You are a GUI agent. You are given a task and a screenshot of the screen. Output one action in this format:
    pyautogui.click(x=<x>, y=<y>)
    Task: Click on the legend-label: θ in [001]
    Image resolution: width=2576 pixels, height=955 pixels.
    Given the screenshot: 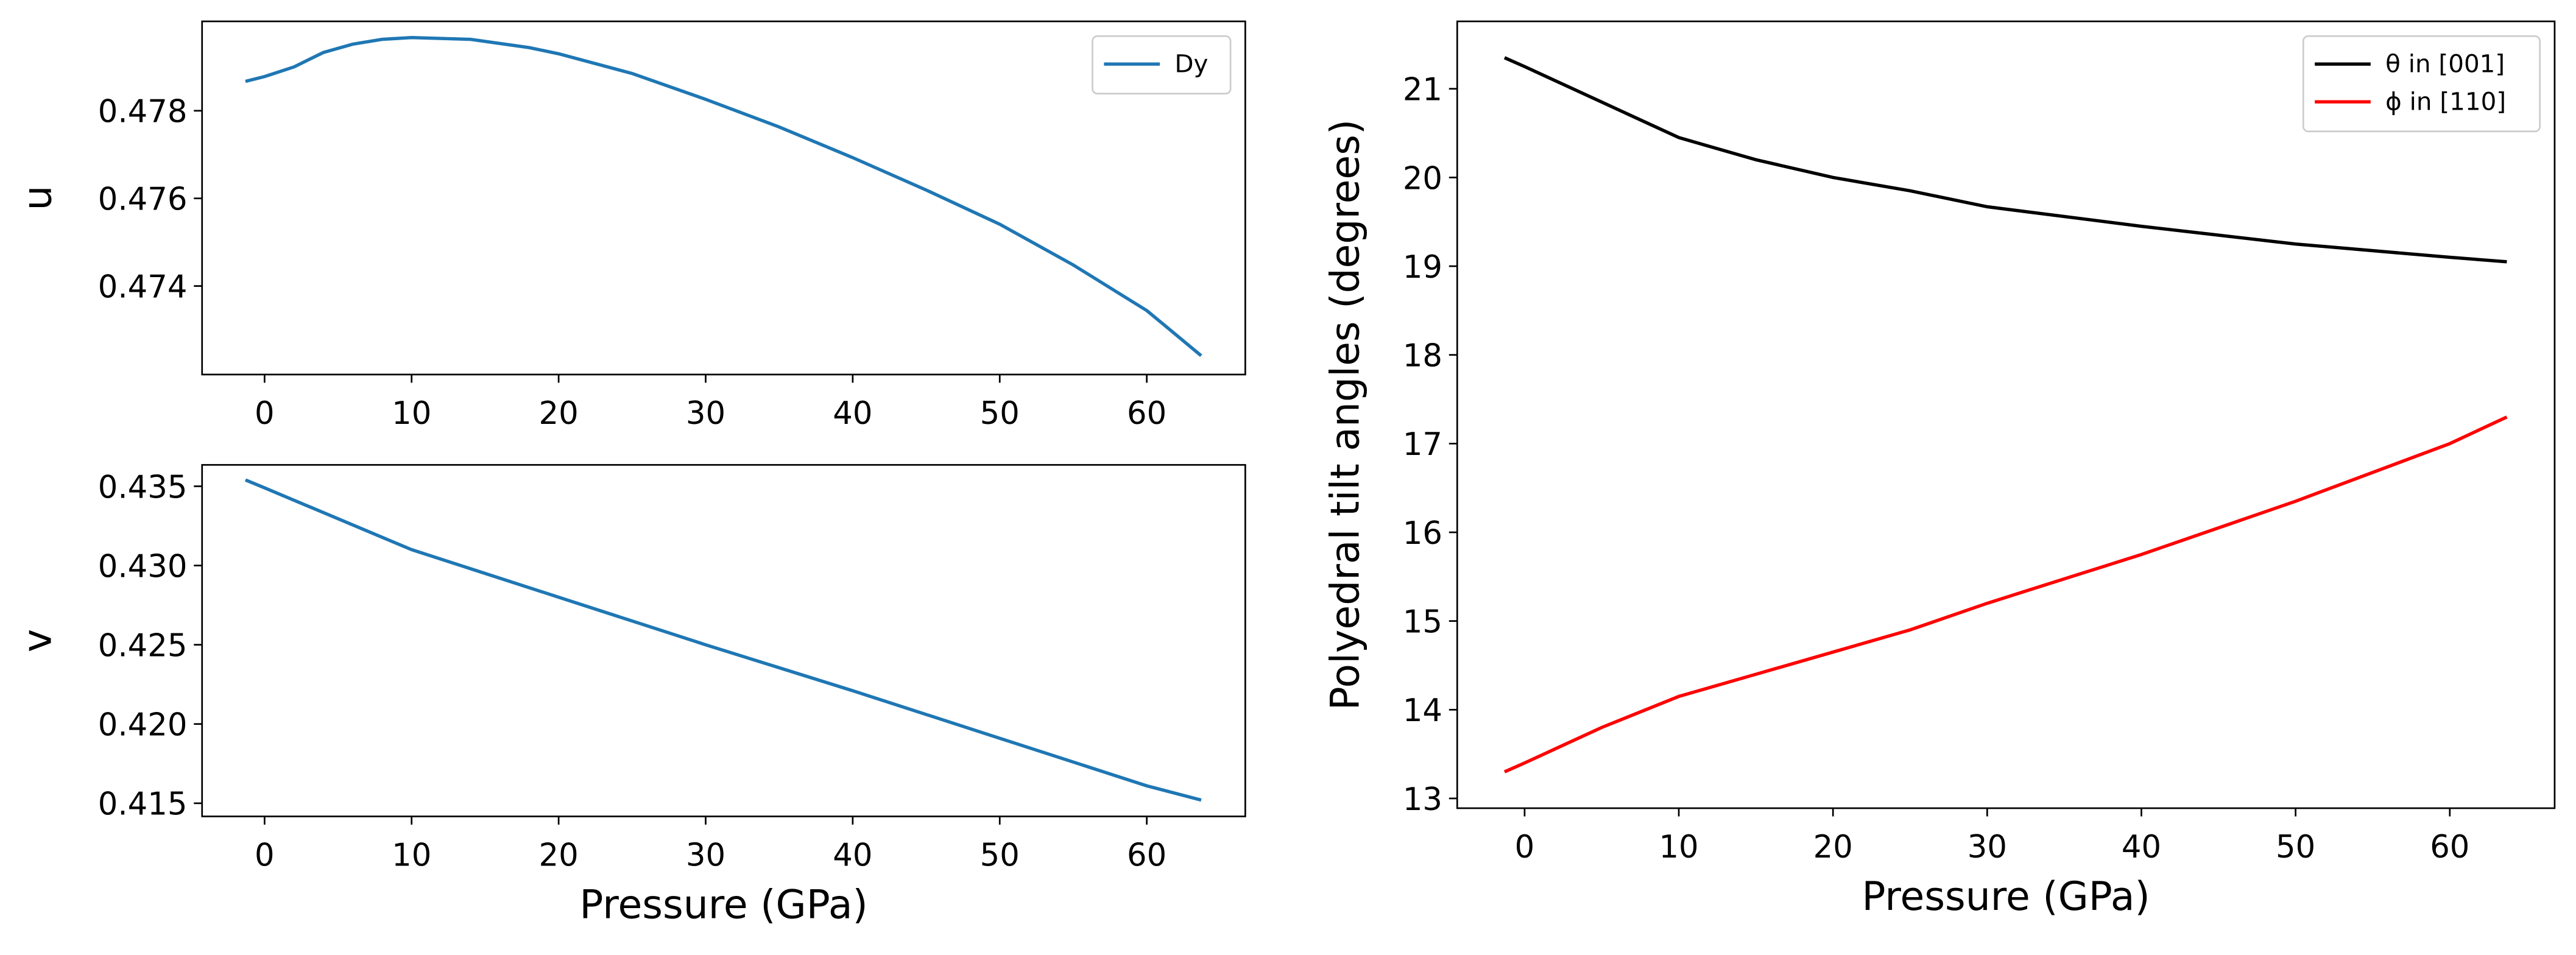 What is the action you would take?
    pyautogui.click(x=2445, y=64)
    